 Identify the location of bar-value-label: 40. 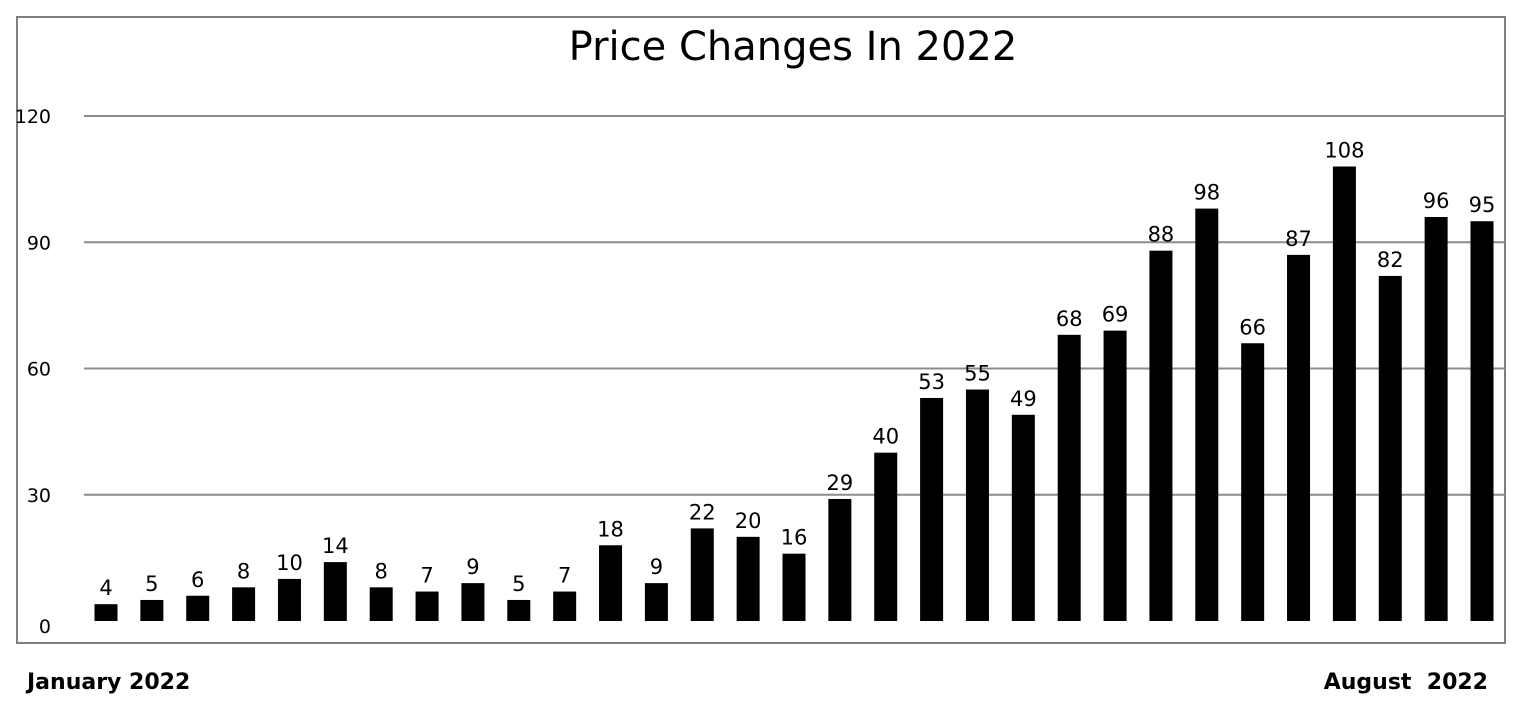
(885, 437).